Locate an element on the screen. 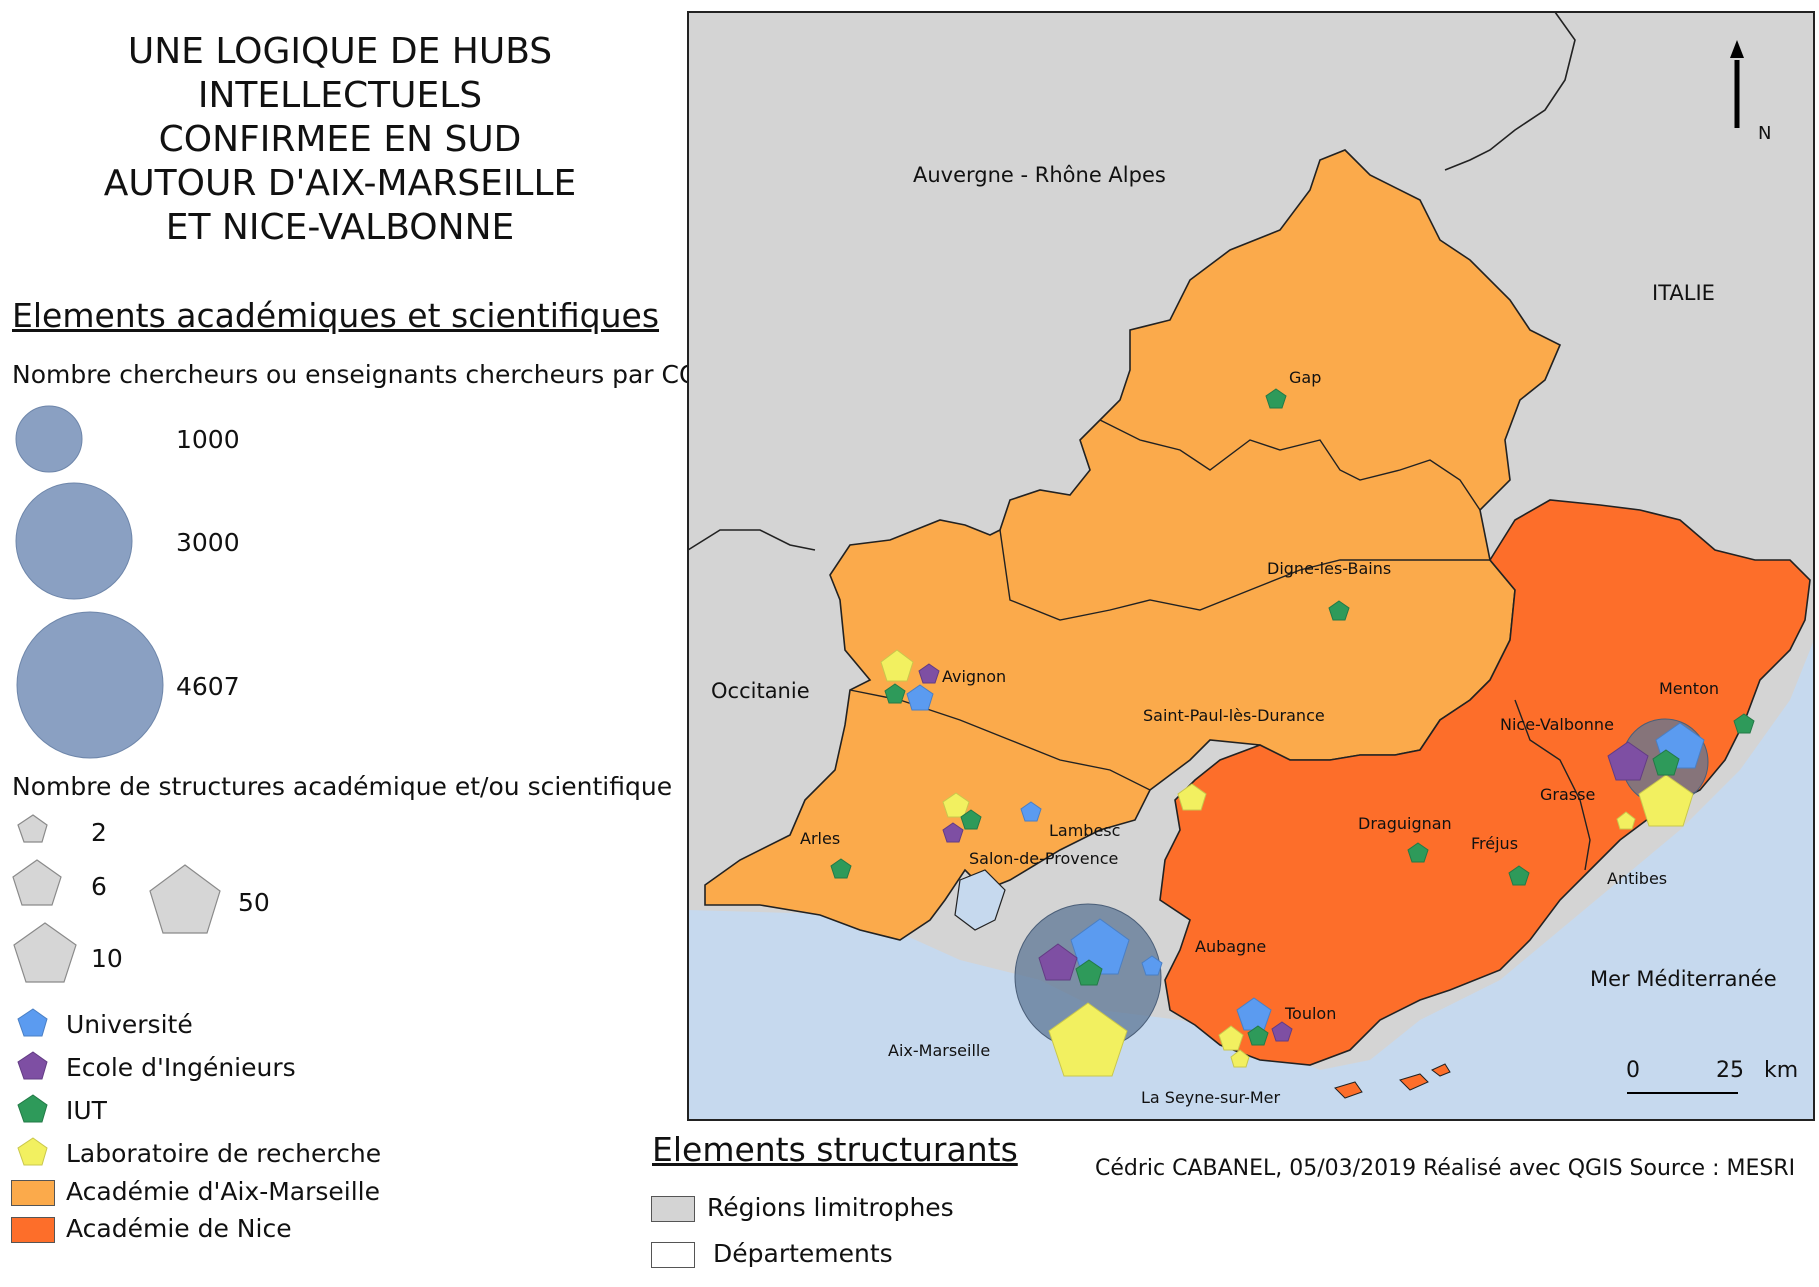  pentagon-size-legend is located at coordinates (116, 898).